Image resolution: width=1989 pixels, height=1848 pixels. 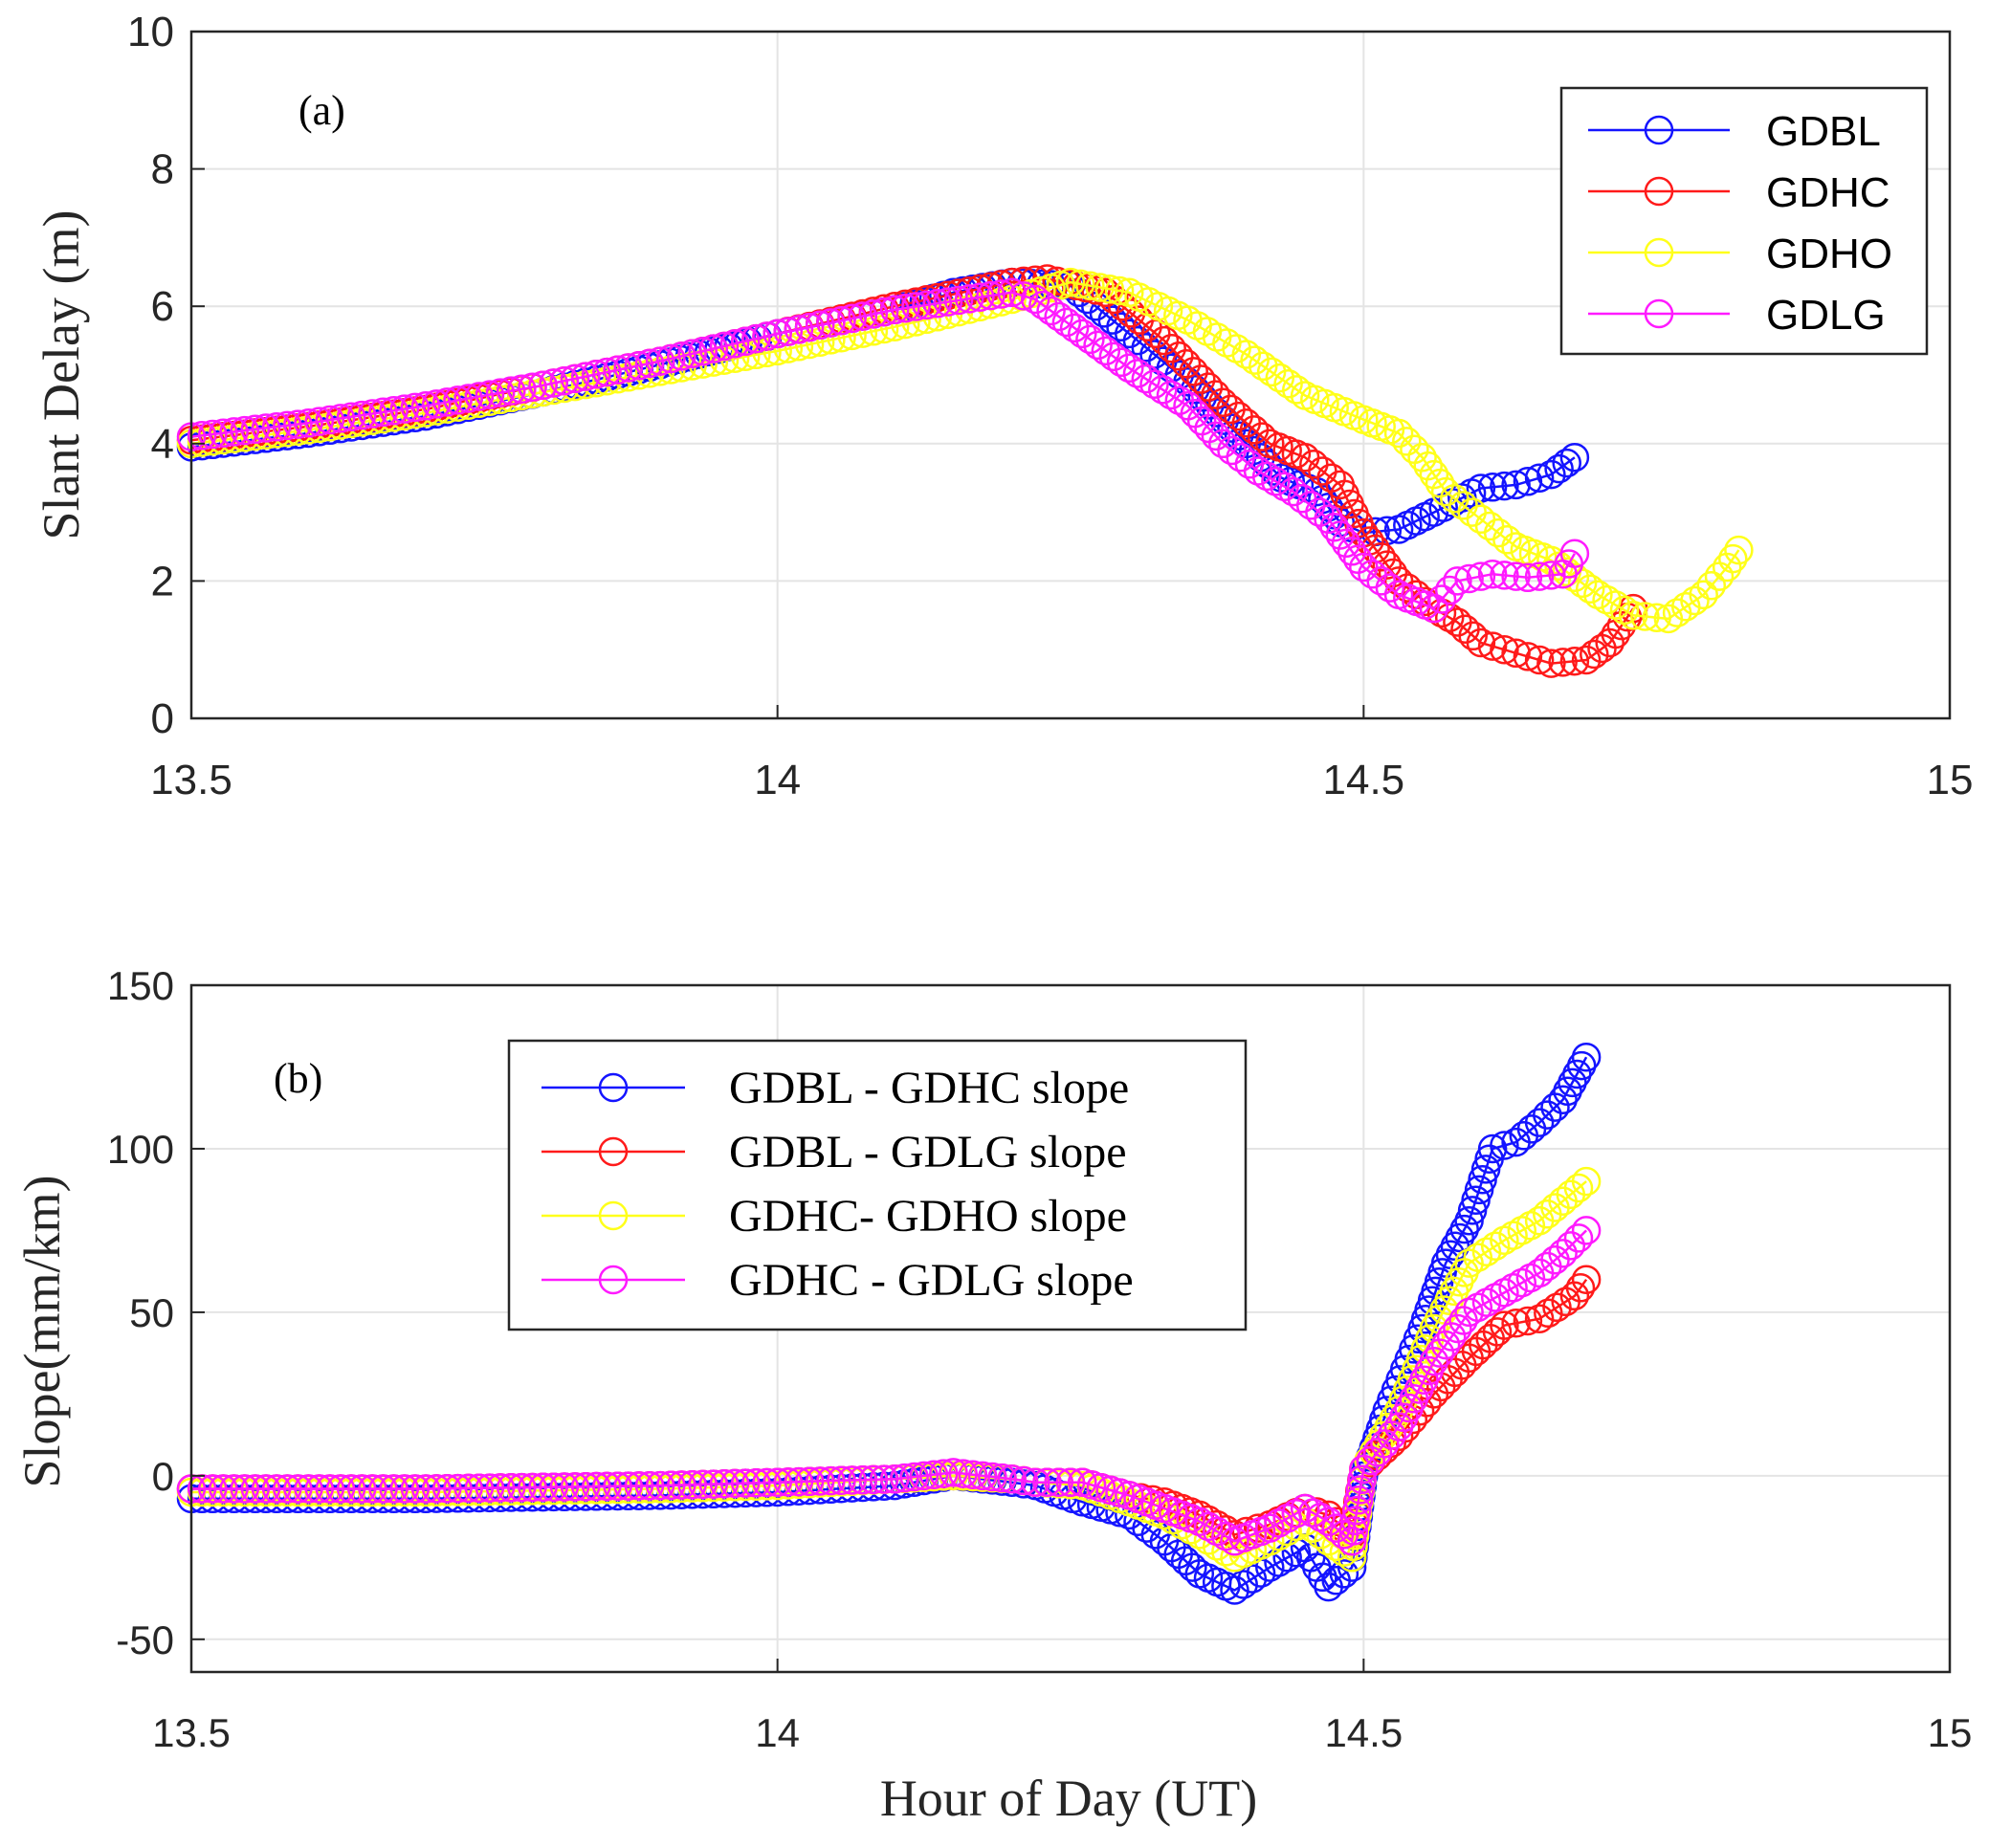 What do you see at coordinates (1739, 192) in the screenshot?
I see `legend-entry-gdhc: GDHC` at bounding box center [1739, 192].